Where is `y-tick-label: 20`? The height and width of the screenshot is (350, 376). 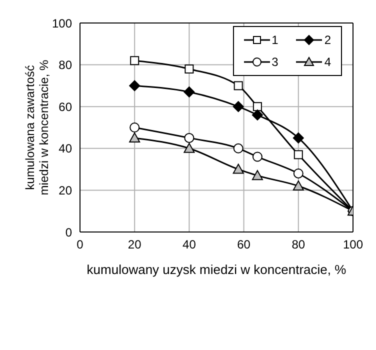
y-tick-label: 20 is located at coordinates (65, 190).